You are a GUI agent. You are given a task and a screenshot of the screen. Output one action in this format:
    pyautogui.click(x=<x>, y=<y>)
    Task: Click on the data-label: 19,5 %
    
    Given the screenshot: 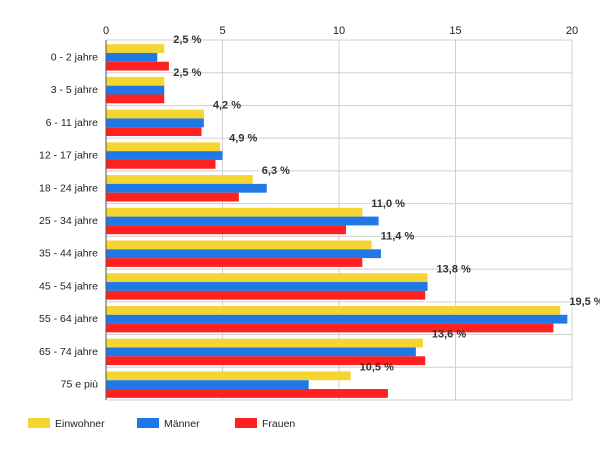 What is the action you would take?
    pyautogui.click(x=584, y=302)
    